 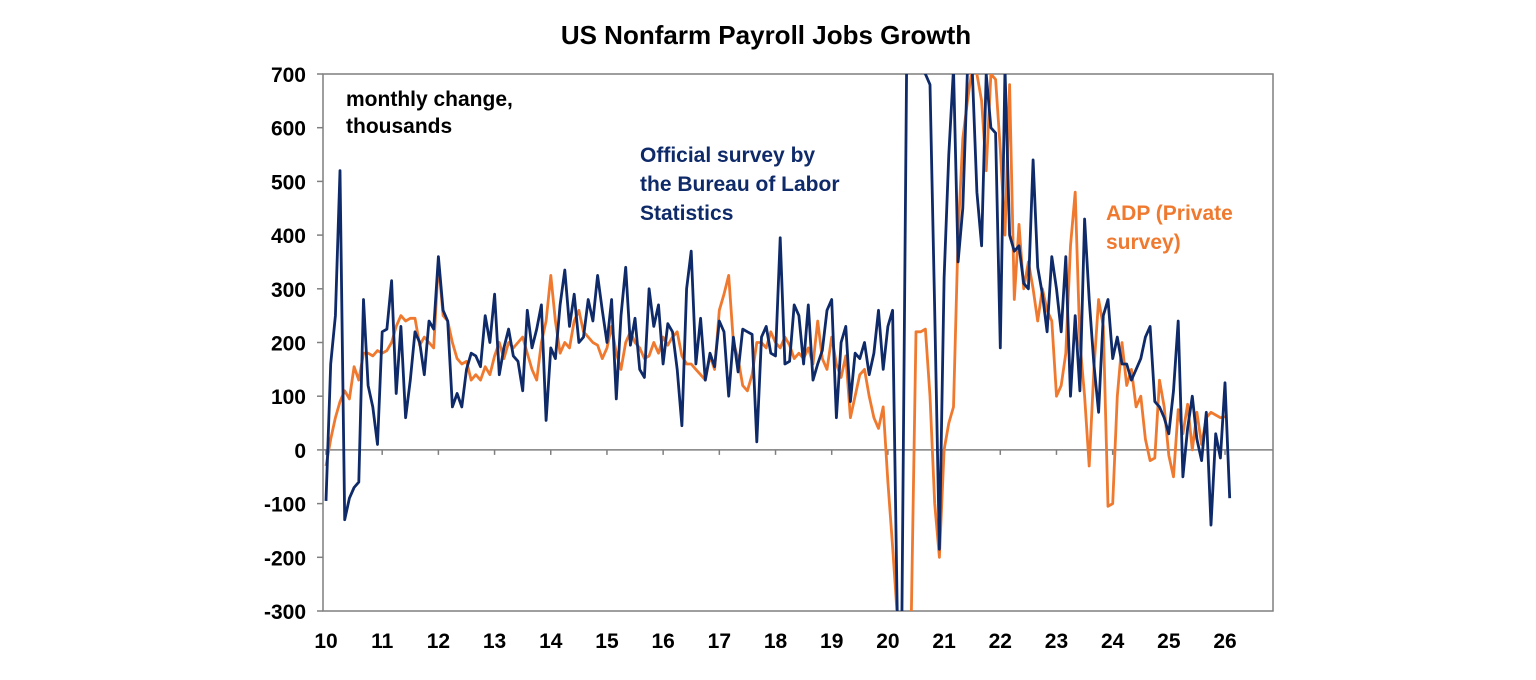 I want to click on series-label-adp: ADP (Private survey), so click(x=1169, y=228).